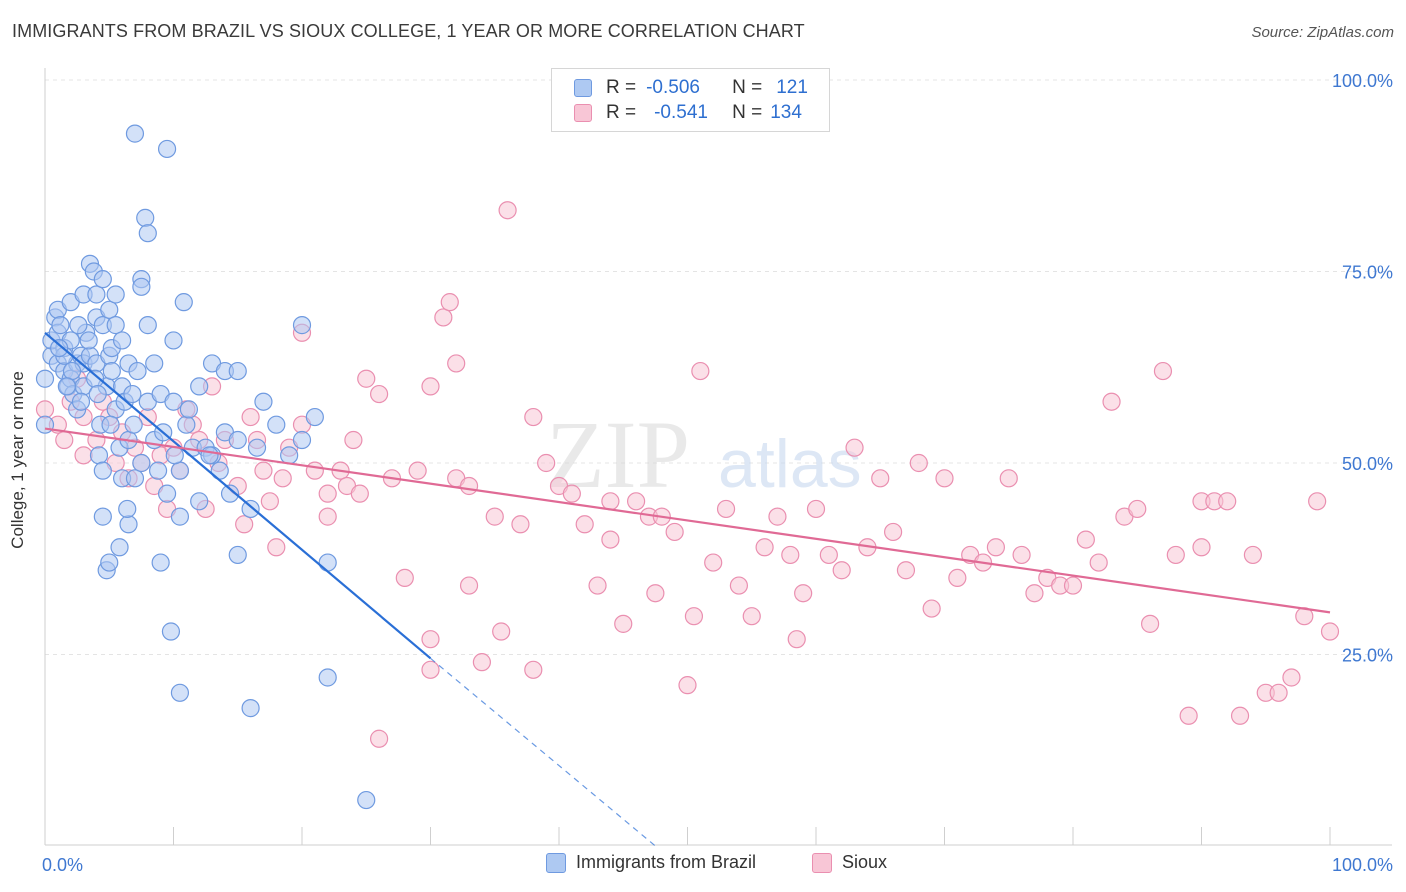  What do you see at coordinates (747, 87) in the screenshot?
I see `legend-n-label: N =` at bounding box center [747, 87].